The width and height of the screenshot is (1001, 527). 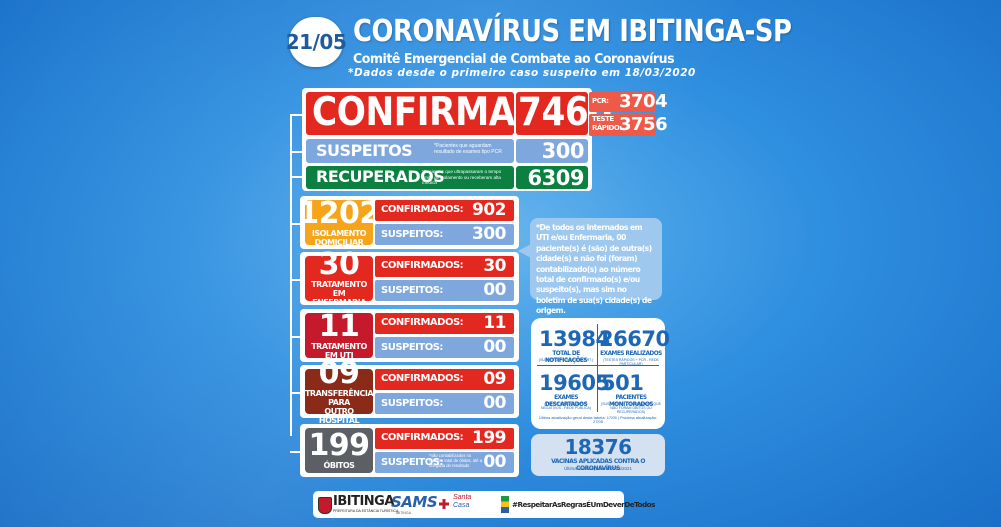 What do you see at coordinates (444, 504) in the screenshot?
I see `hospital-cross-icon` at bounding box center [444, 504].